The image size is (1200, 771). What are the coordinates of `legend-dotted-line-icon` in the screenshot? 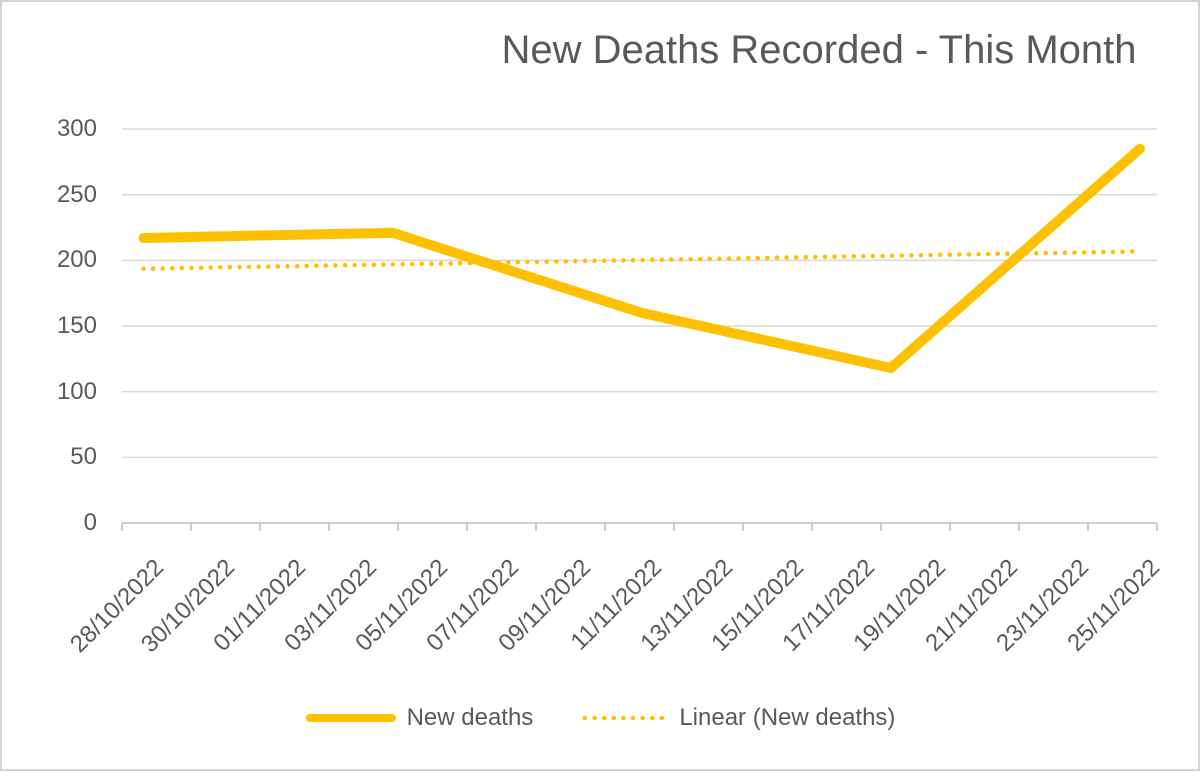 It's located at (625, 718).